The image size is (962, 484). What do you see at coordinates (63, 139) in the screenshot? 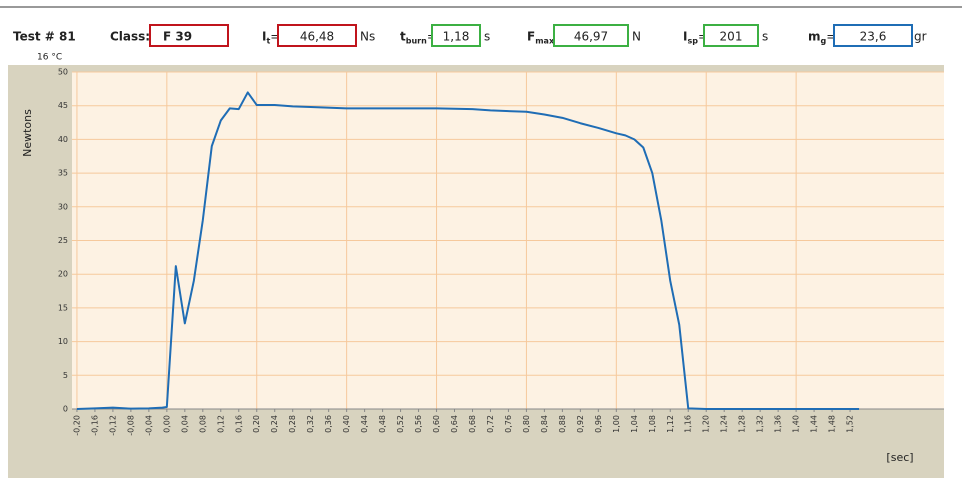
I see `y-tick-label: 40` at bounding box center [63, 139].